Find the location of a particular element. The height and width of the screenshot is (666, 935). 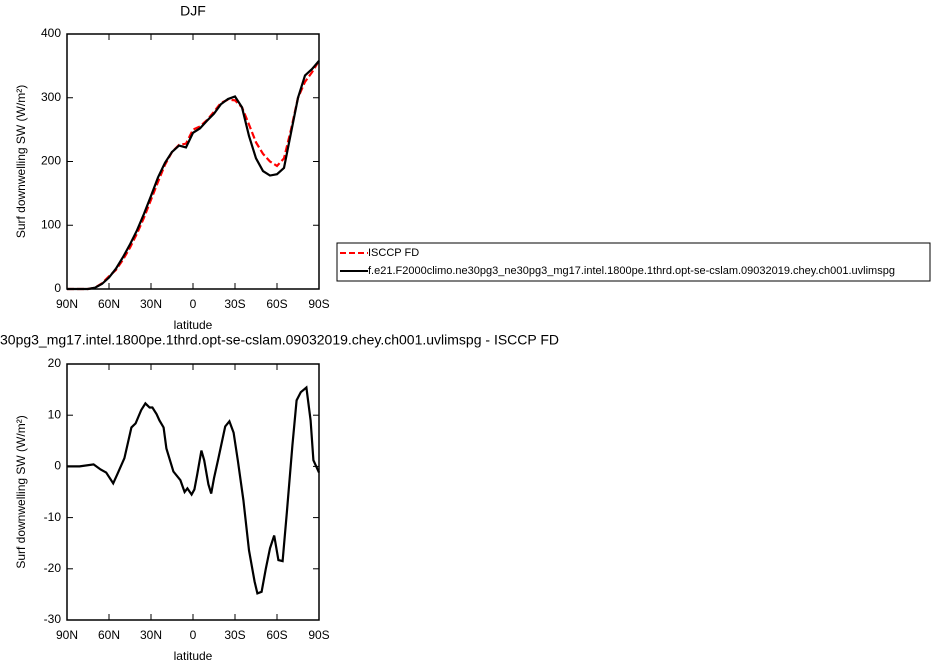

y-tick-label: 10 is located at coordinates (55, 414).